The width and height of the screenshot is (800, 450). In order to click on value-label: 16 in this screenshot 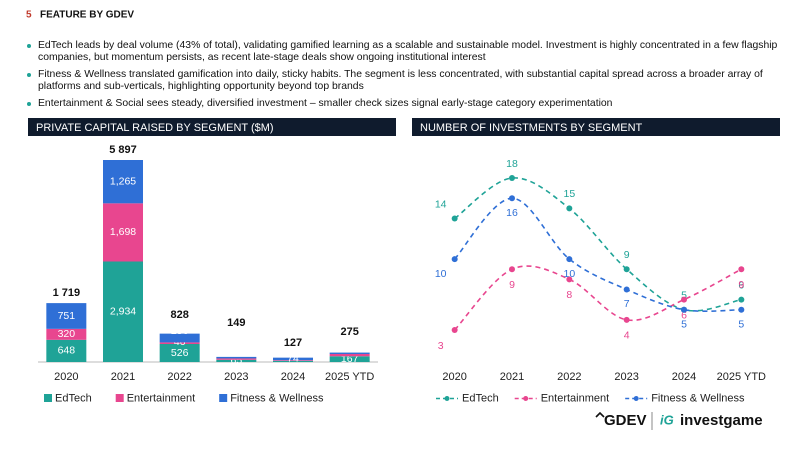, I will do `click(512, 213)`.